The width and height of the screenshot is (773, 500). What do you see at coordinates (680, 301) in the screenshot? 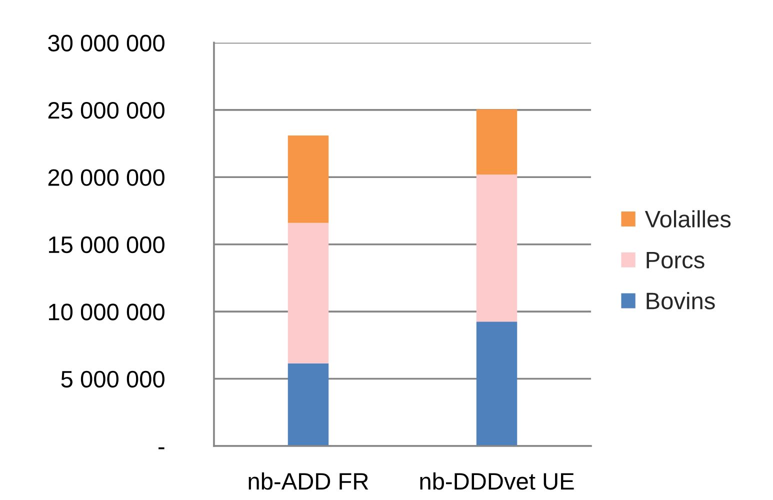
I see `legend-label: Bovins` at bounding box center [680, 301].